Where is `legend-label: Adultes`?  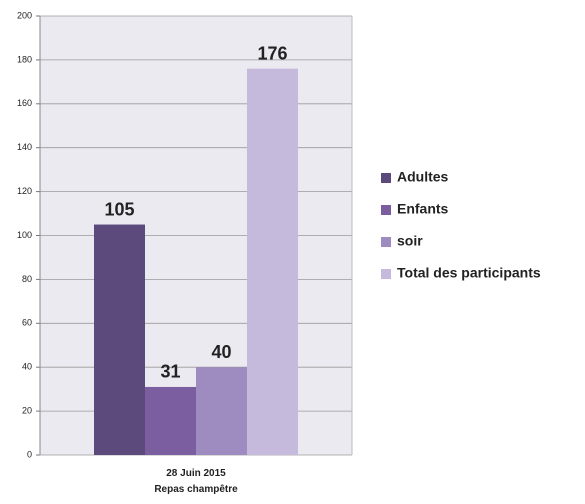 legend-label: Adultes is located at coordinates (423, 177).